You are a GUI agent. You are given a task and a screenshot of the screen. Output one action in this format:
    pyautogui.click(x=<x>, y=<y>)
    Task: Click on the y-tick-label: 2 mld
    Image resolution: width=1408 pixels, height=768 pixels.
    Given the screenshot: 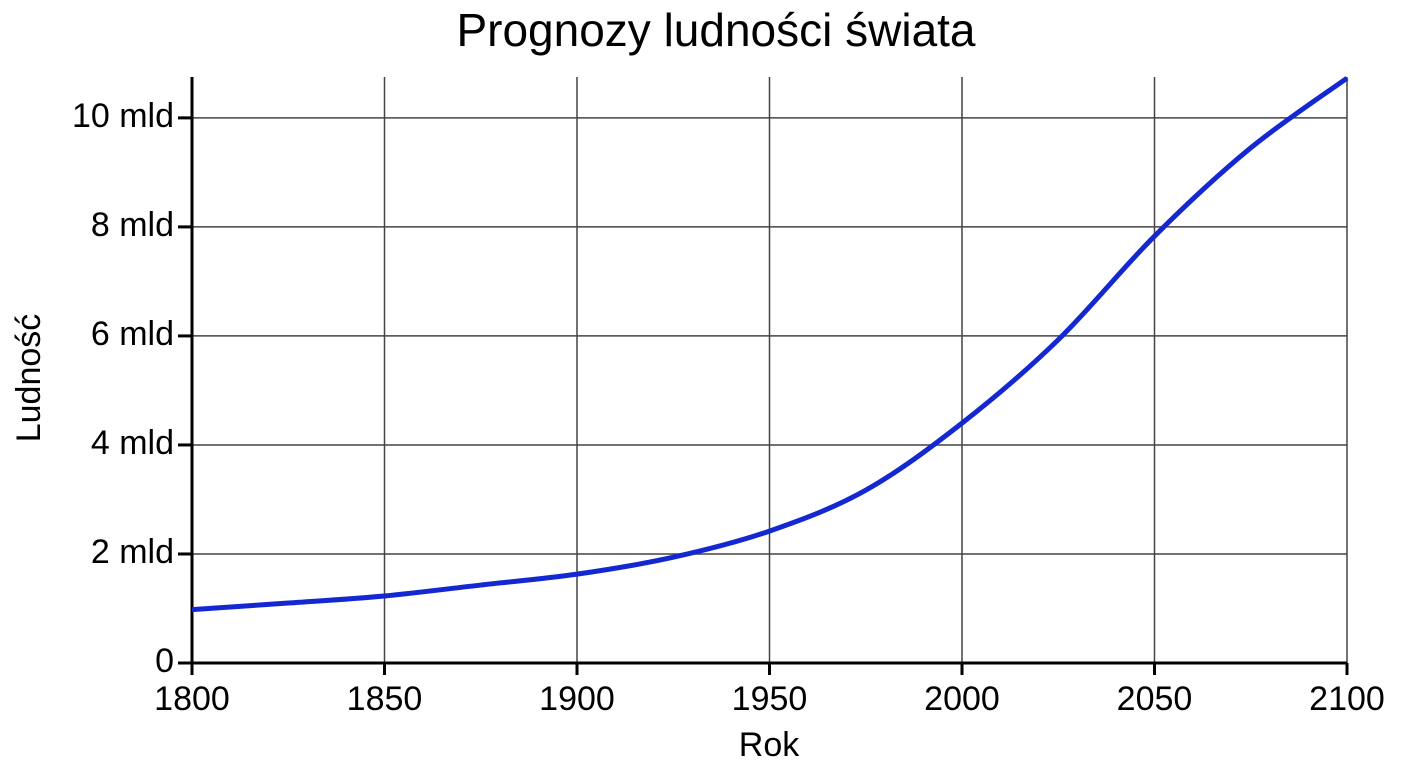 What is the action you would take?
    pyautogui.click(x=132, y=552)
    